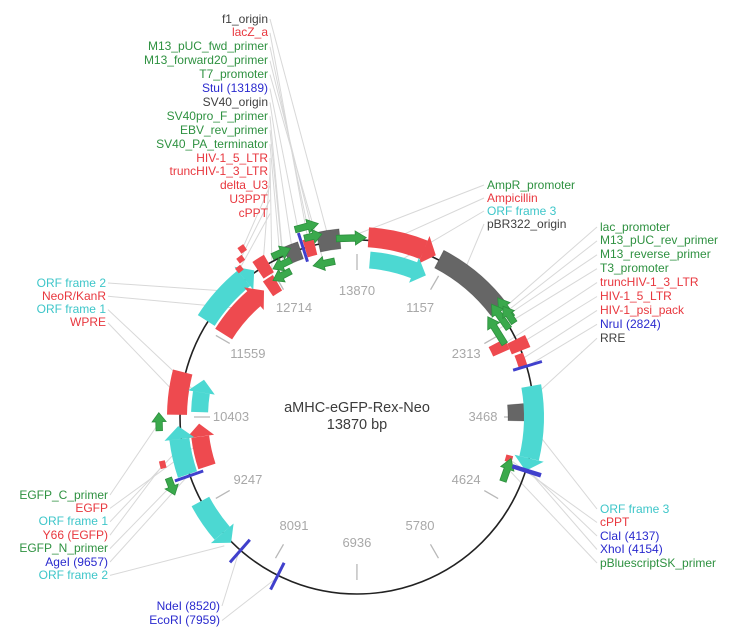 The width and height of the screenshot is (742, 643). What do you see at coordinates (233, 74) in the screenshot?
I see `feature-label-t7-promoter: T7_promoter` at bounding box center [233, 74].